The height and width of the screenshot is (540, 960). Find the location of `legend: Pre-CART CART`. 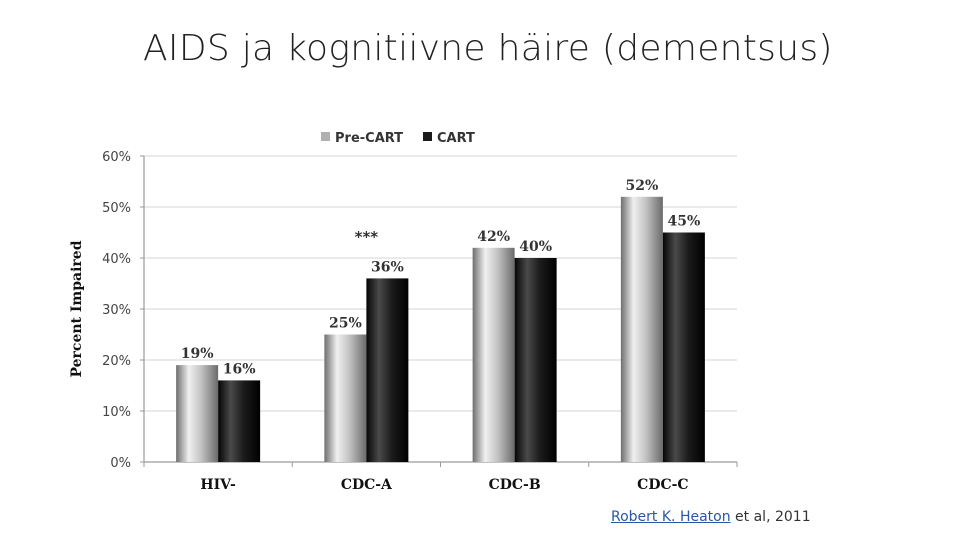

legend: Pre-CART CART is located at coordinates (398, 138).